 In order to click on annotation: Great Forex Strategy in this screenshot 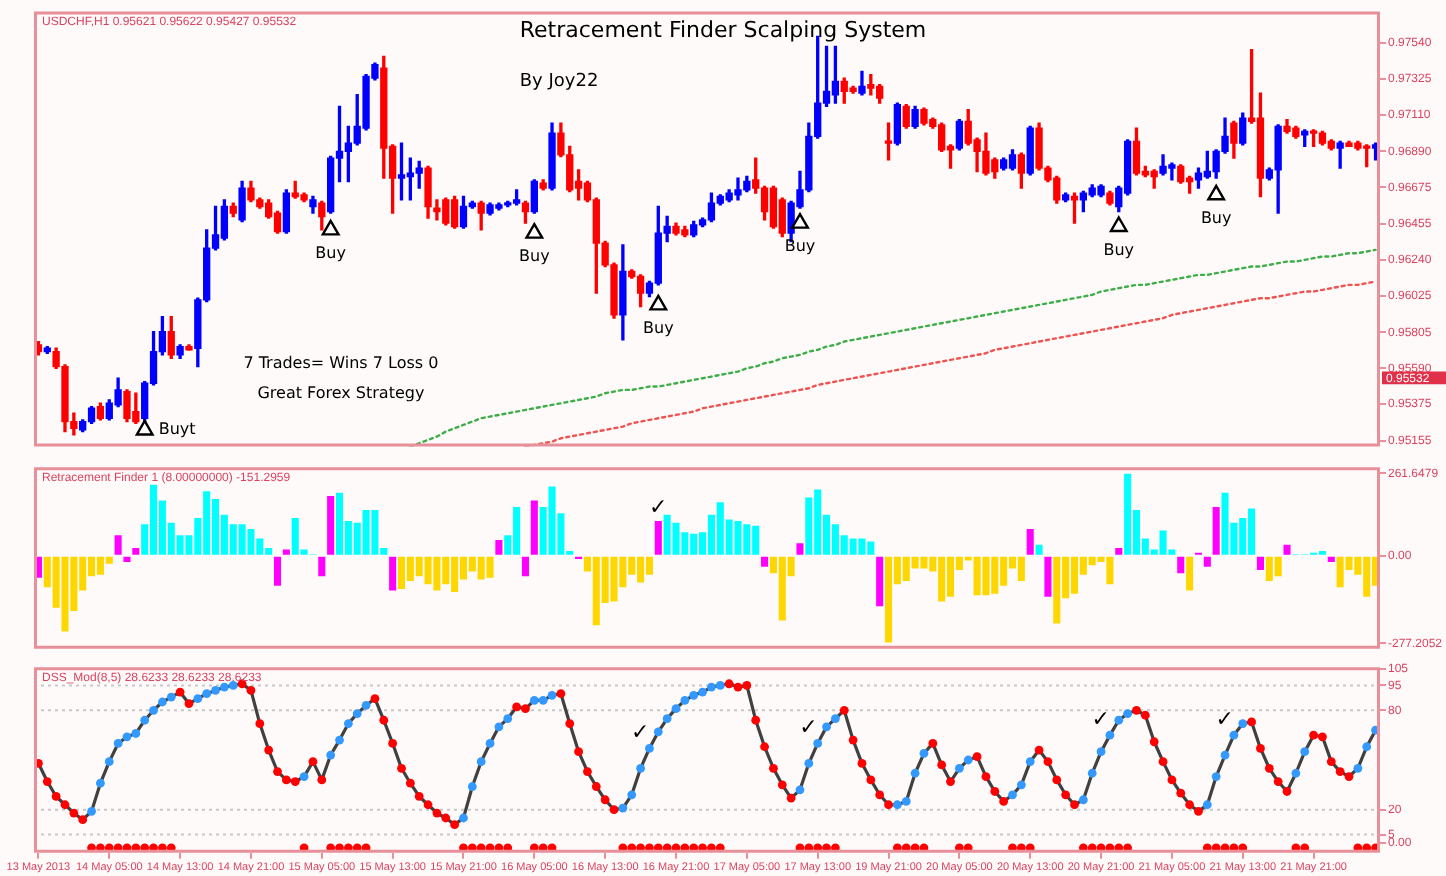, I will do `click(341, 392)`.